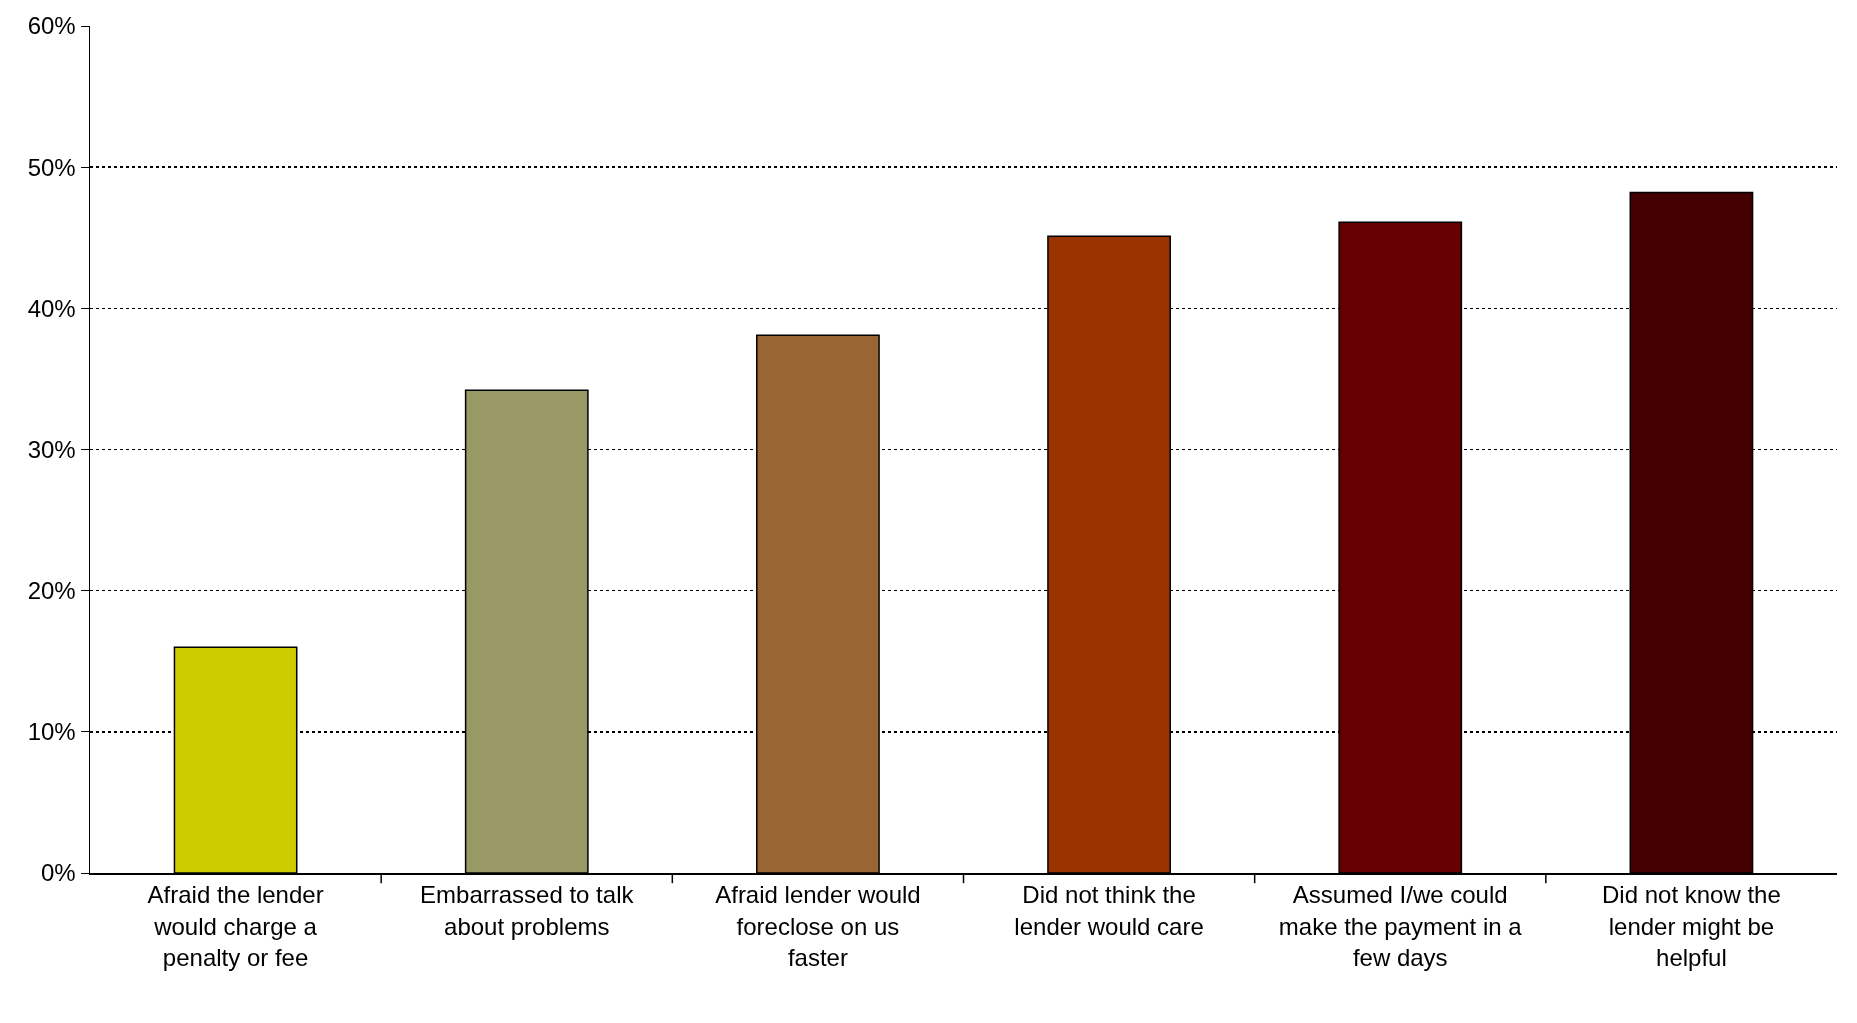  I want to click on x-tick-label: Embarrassed to talk about problems, so click(527, 910).